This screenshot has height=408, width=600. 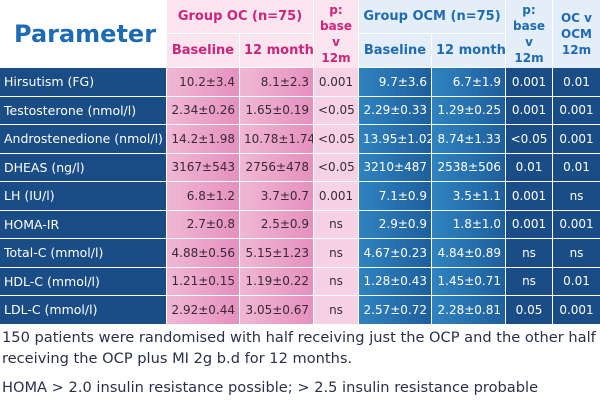 I want to click on ocm-12months-cell: 4.84±0.89, so click(x=469, y=253).